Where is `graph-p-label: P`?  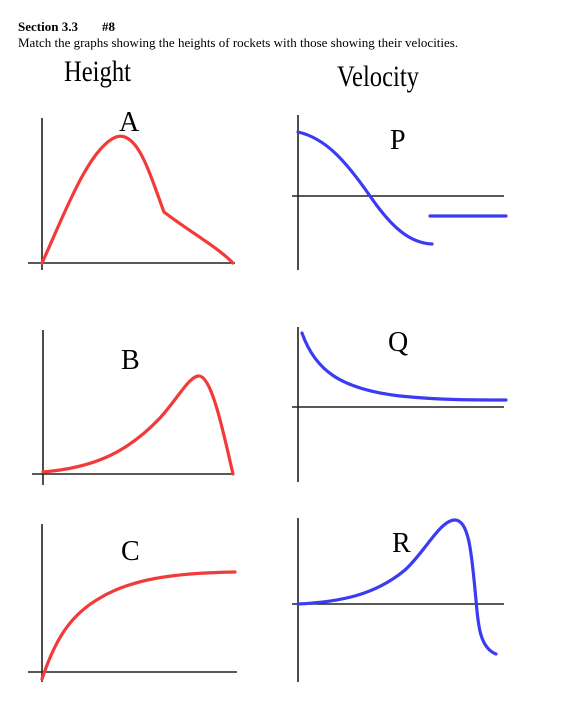
graph-p-label: P is located at coordinates (398, 140).